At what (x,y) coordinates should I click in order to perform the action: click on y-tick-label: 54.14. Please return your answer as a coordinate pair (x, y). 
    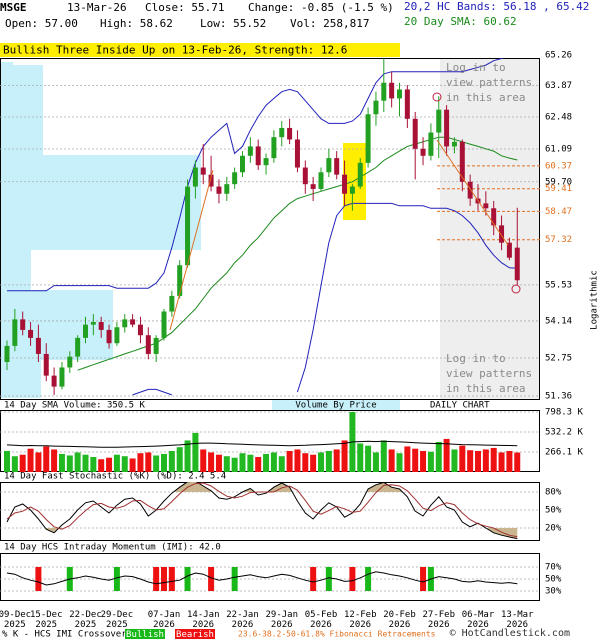
    Looking at the image, I should click on (558, 321).